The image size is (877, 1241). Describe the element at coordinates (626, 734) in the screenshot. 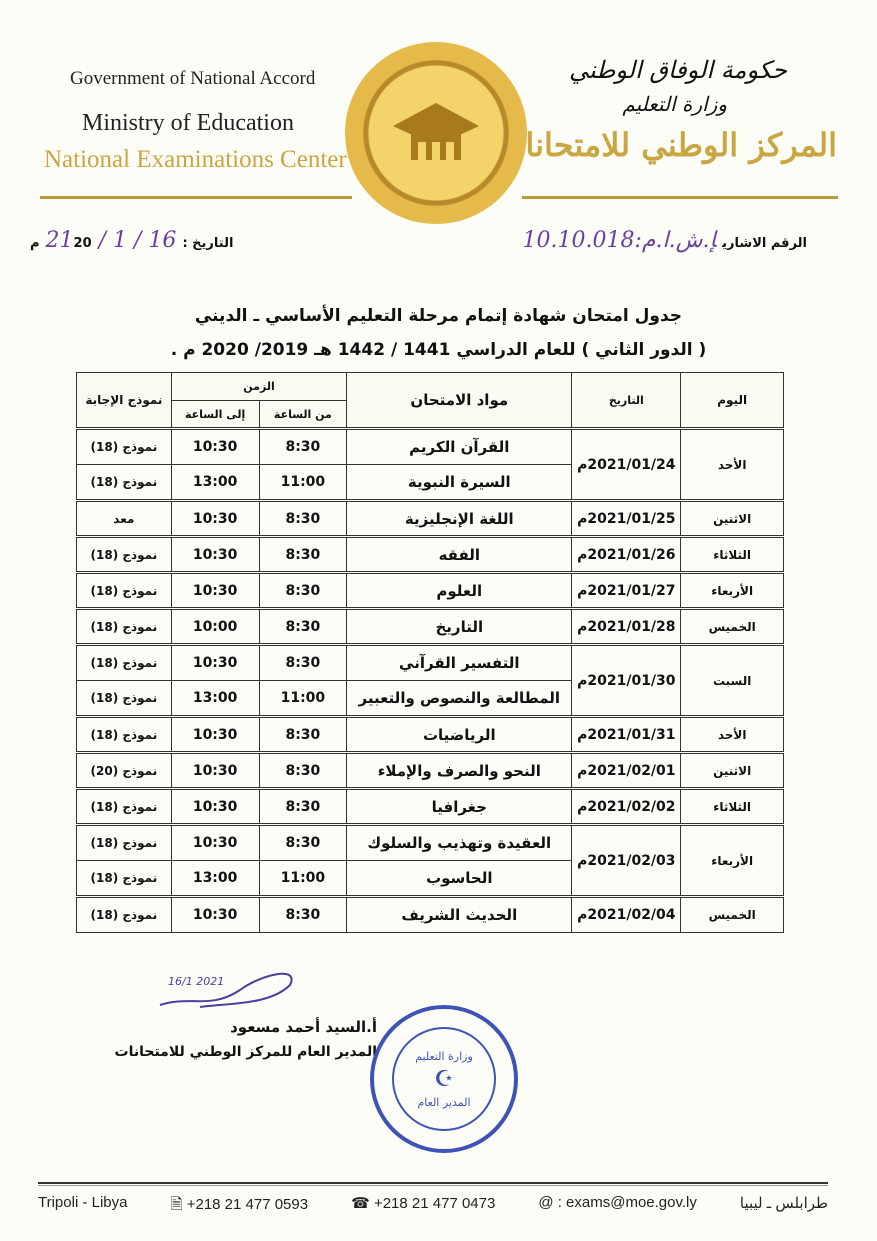

I see `date-cell: 2021/01/31م` at that location.